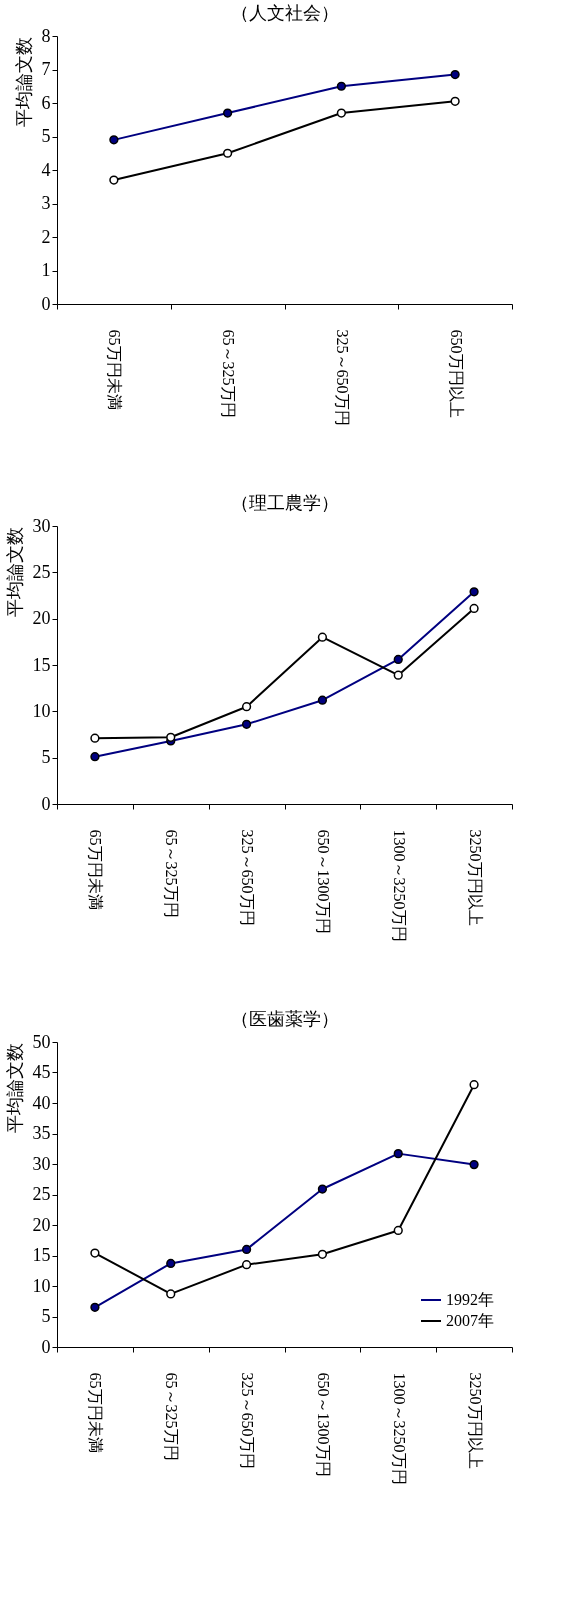 The image size is (576, 1623). Describe the element at coordinates (46, 169) in the screenshot. I see `y-tick-label: 4` at that location.